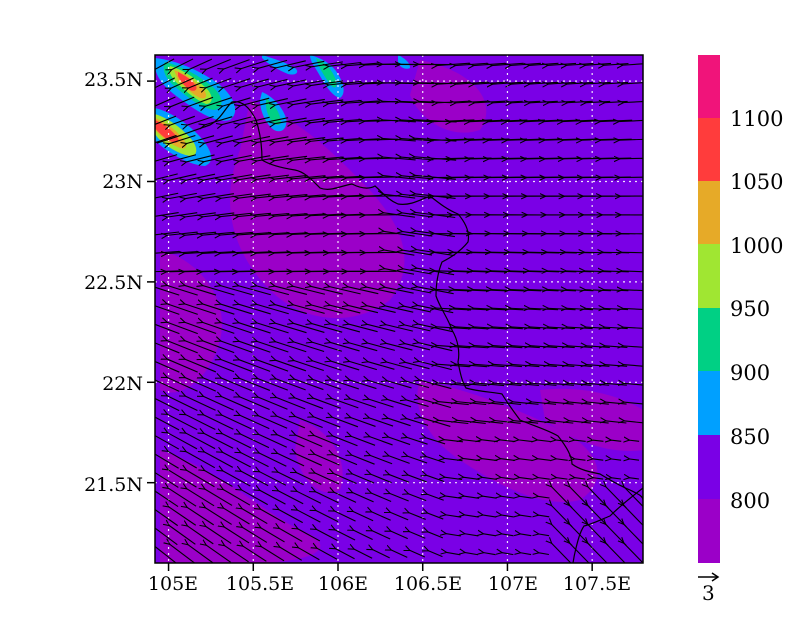 This screenshot has height=618, width=800. I want to click on y-tick-label: 22.5N, so click(113, 283).